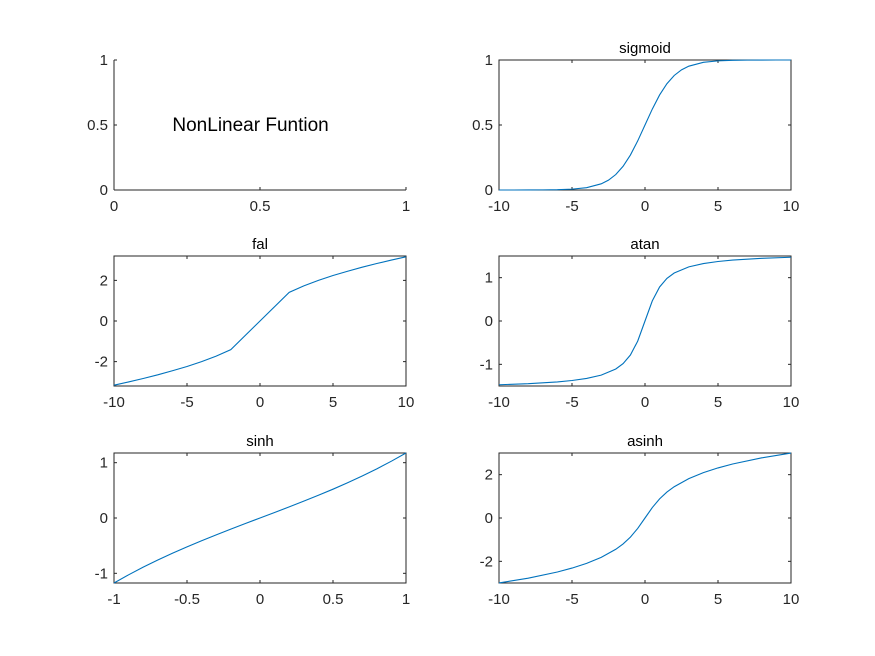  Describe the element at coordinates (645, 518) in the screenshot. I see `series-line-asinh` at that location.